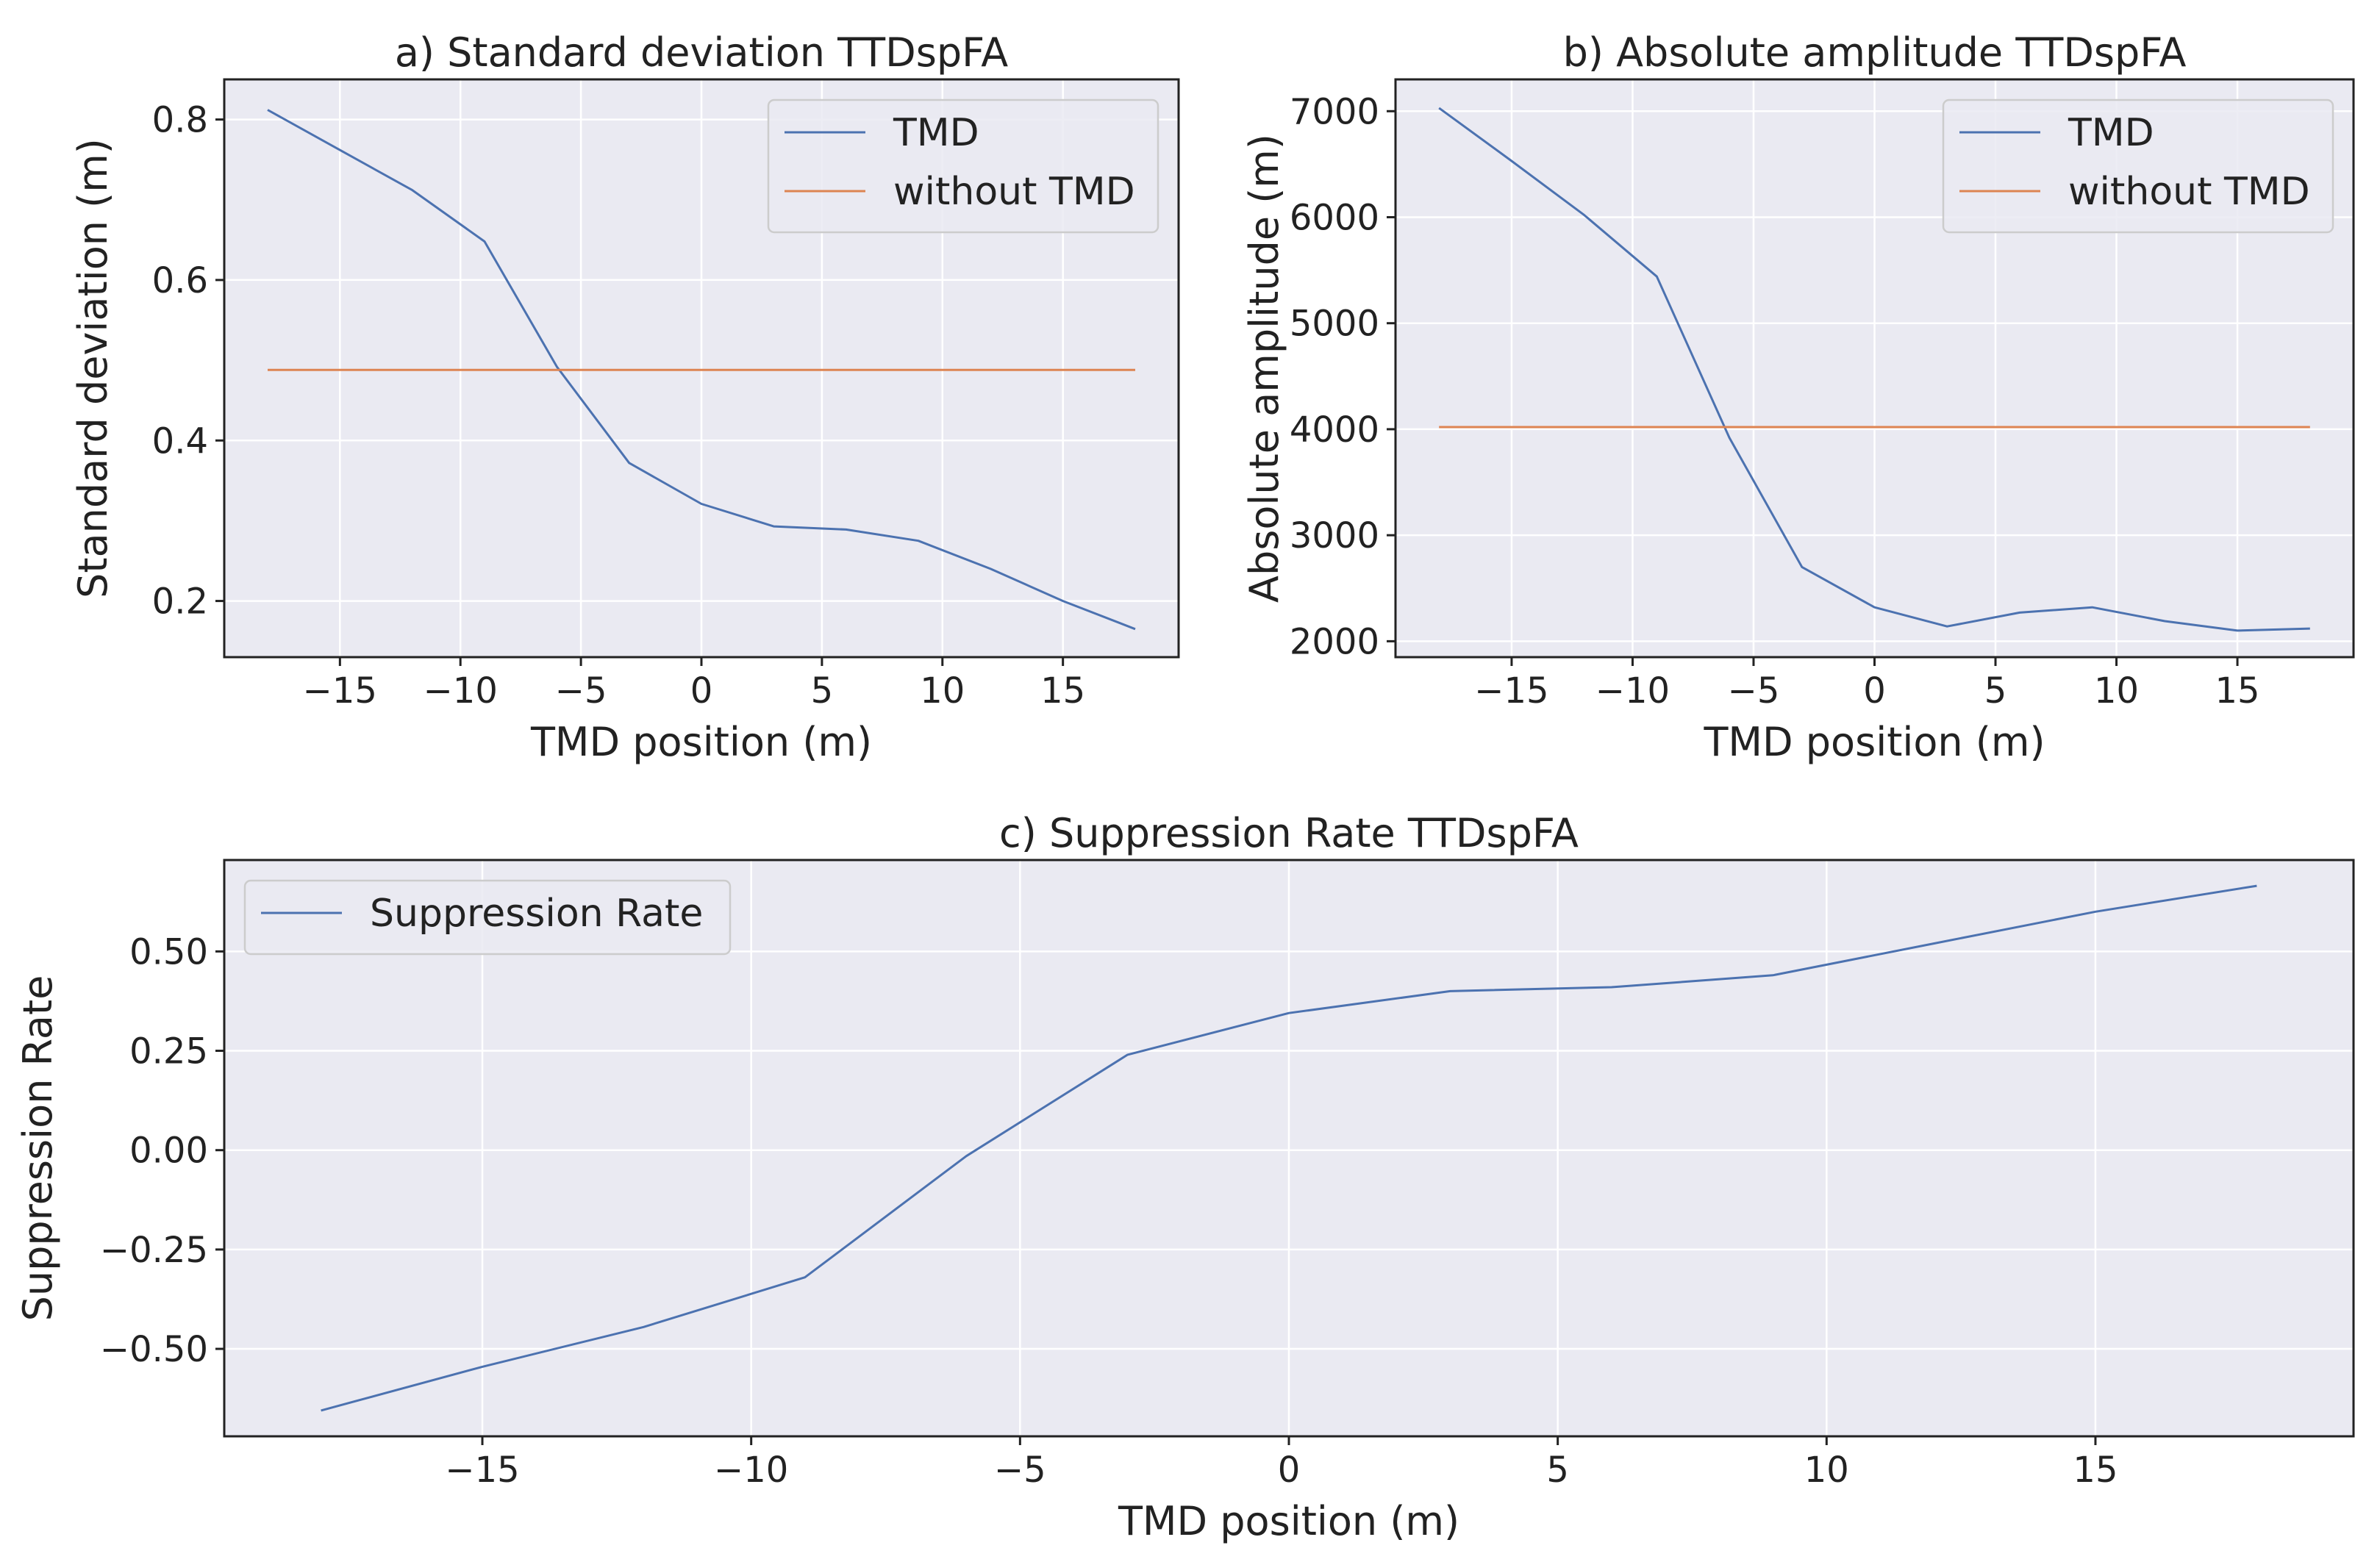  I want to click on y-axis-label: Absolute amplitude (m), so click(1264, 369).